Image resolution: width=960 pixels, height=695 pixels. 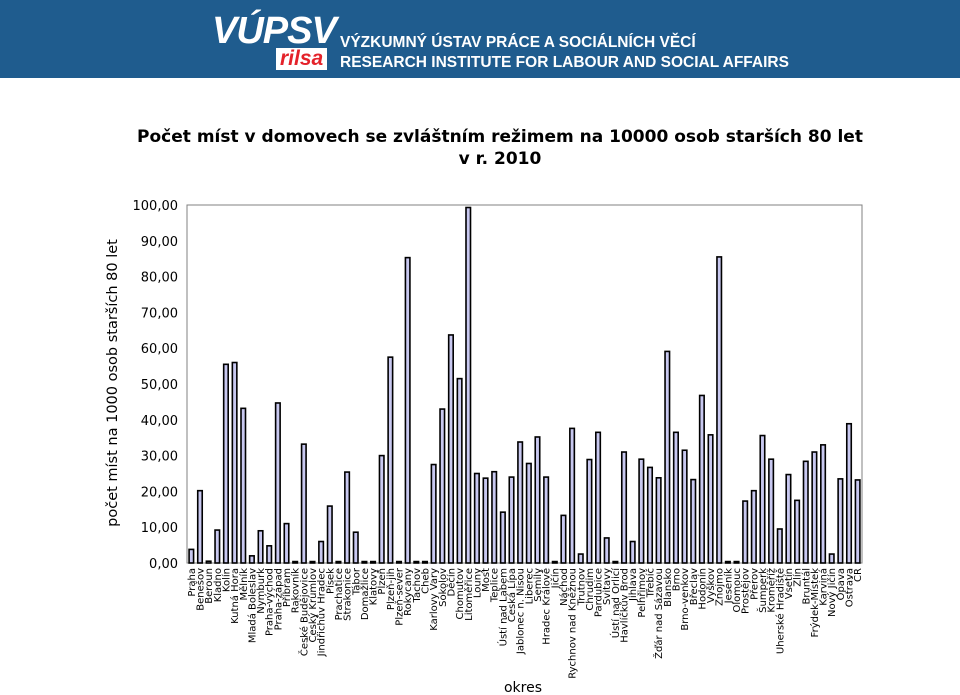 I want to click on x-tick-label: Mělník, so click(x=244, y=584).